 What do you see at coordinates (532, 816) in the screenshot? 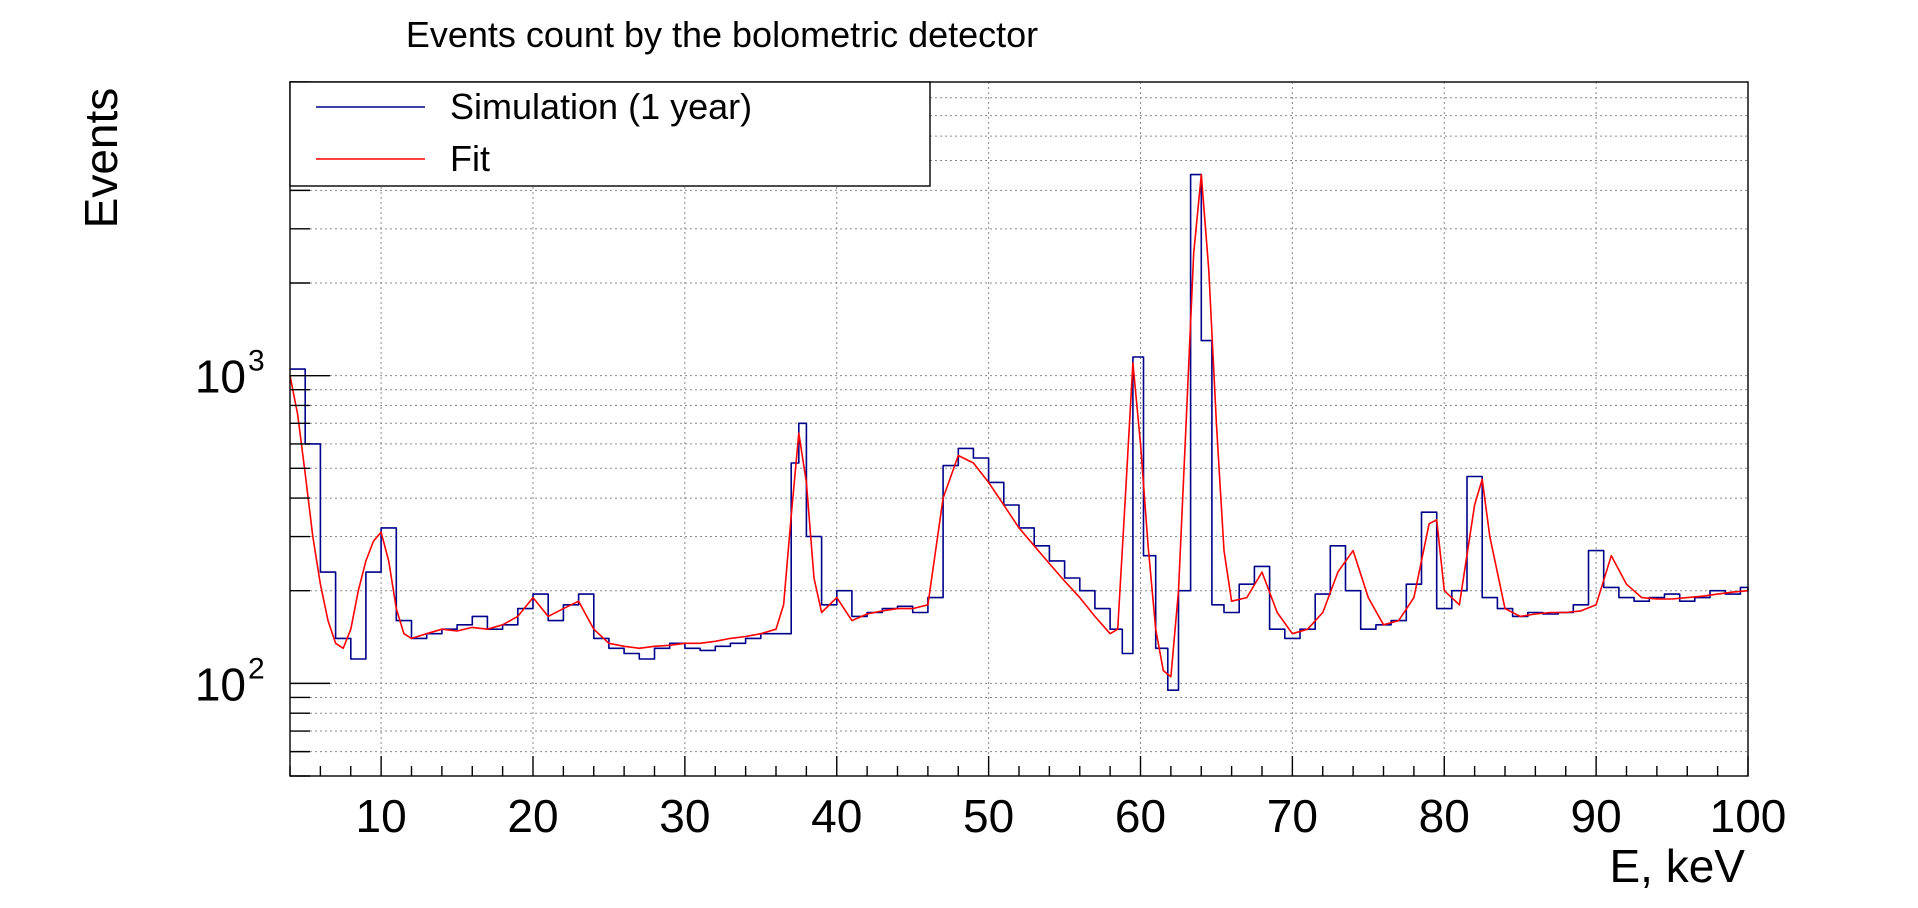
I see `x-tick-label-20: 20` at bounding box center [532, 816].